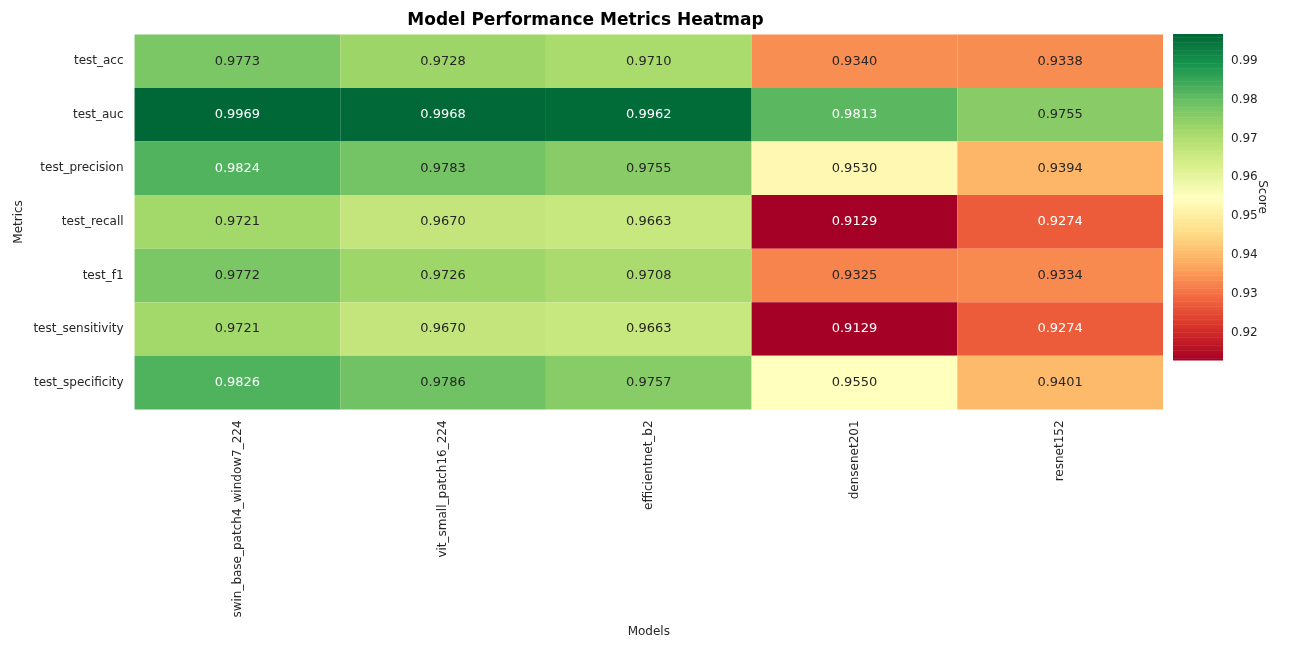 The image size is (1293, 651). What do you see at coordinates (443, 167) in the screenshot?
I see `data-label: 0.9783` at bounding box center [443, 167].